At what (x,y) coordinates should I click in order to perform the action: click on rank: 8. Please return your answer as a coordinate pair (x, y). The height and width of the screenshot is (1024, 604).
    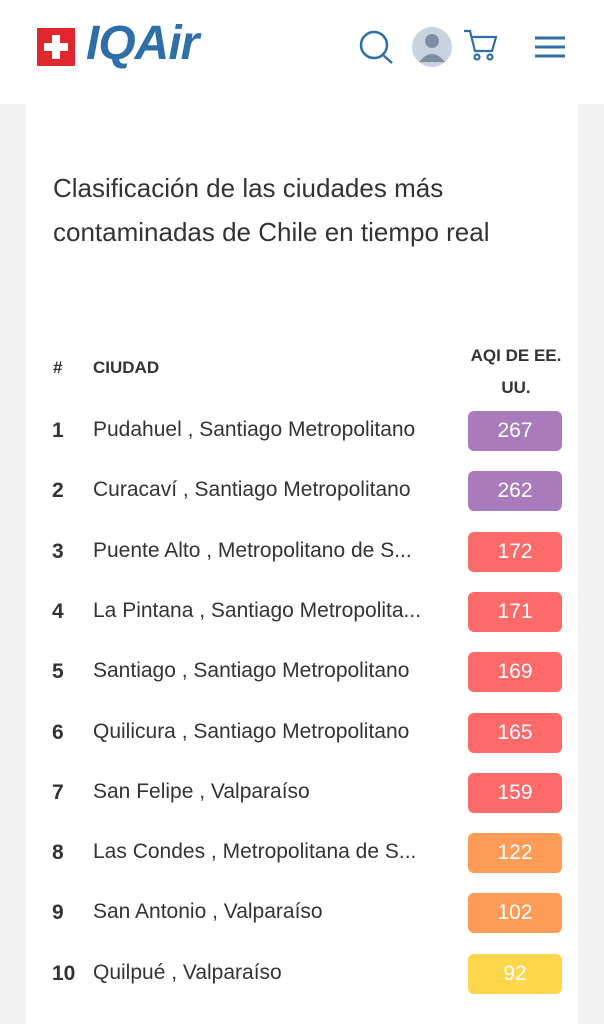
    Looking at the image, I should click on (58, 853).